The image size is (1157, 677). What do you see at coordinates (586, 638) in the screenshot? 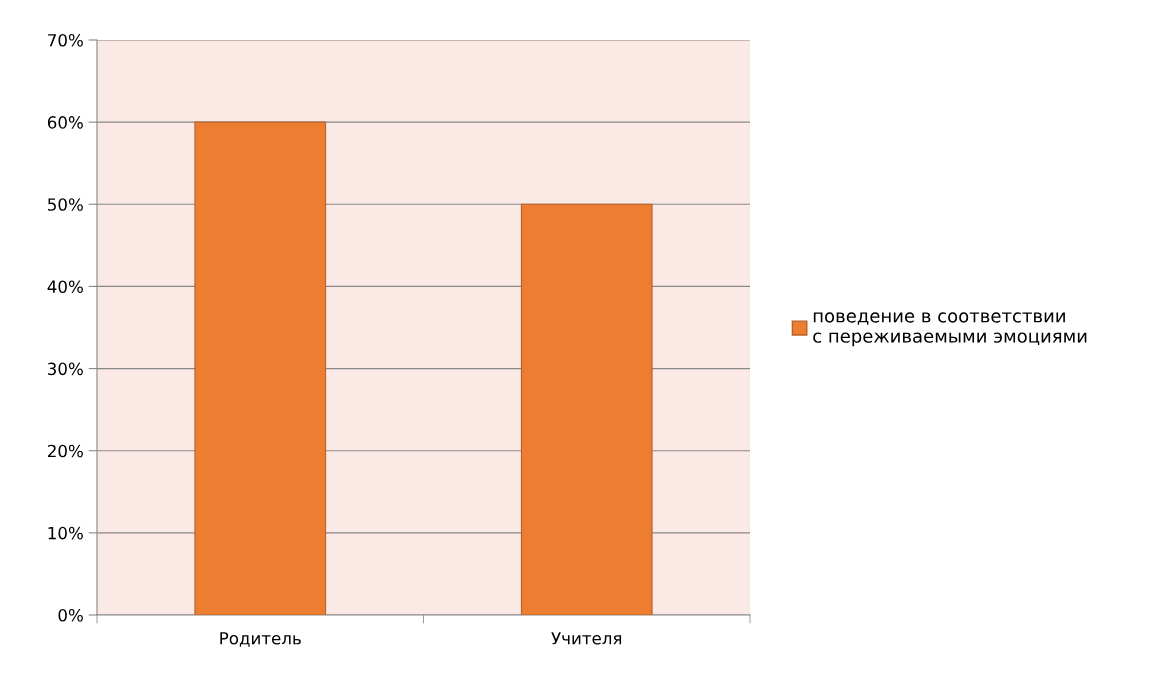
I see `x-tick-label: Учителя` at bounding box center [586, 638].